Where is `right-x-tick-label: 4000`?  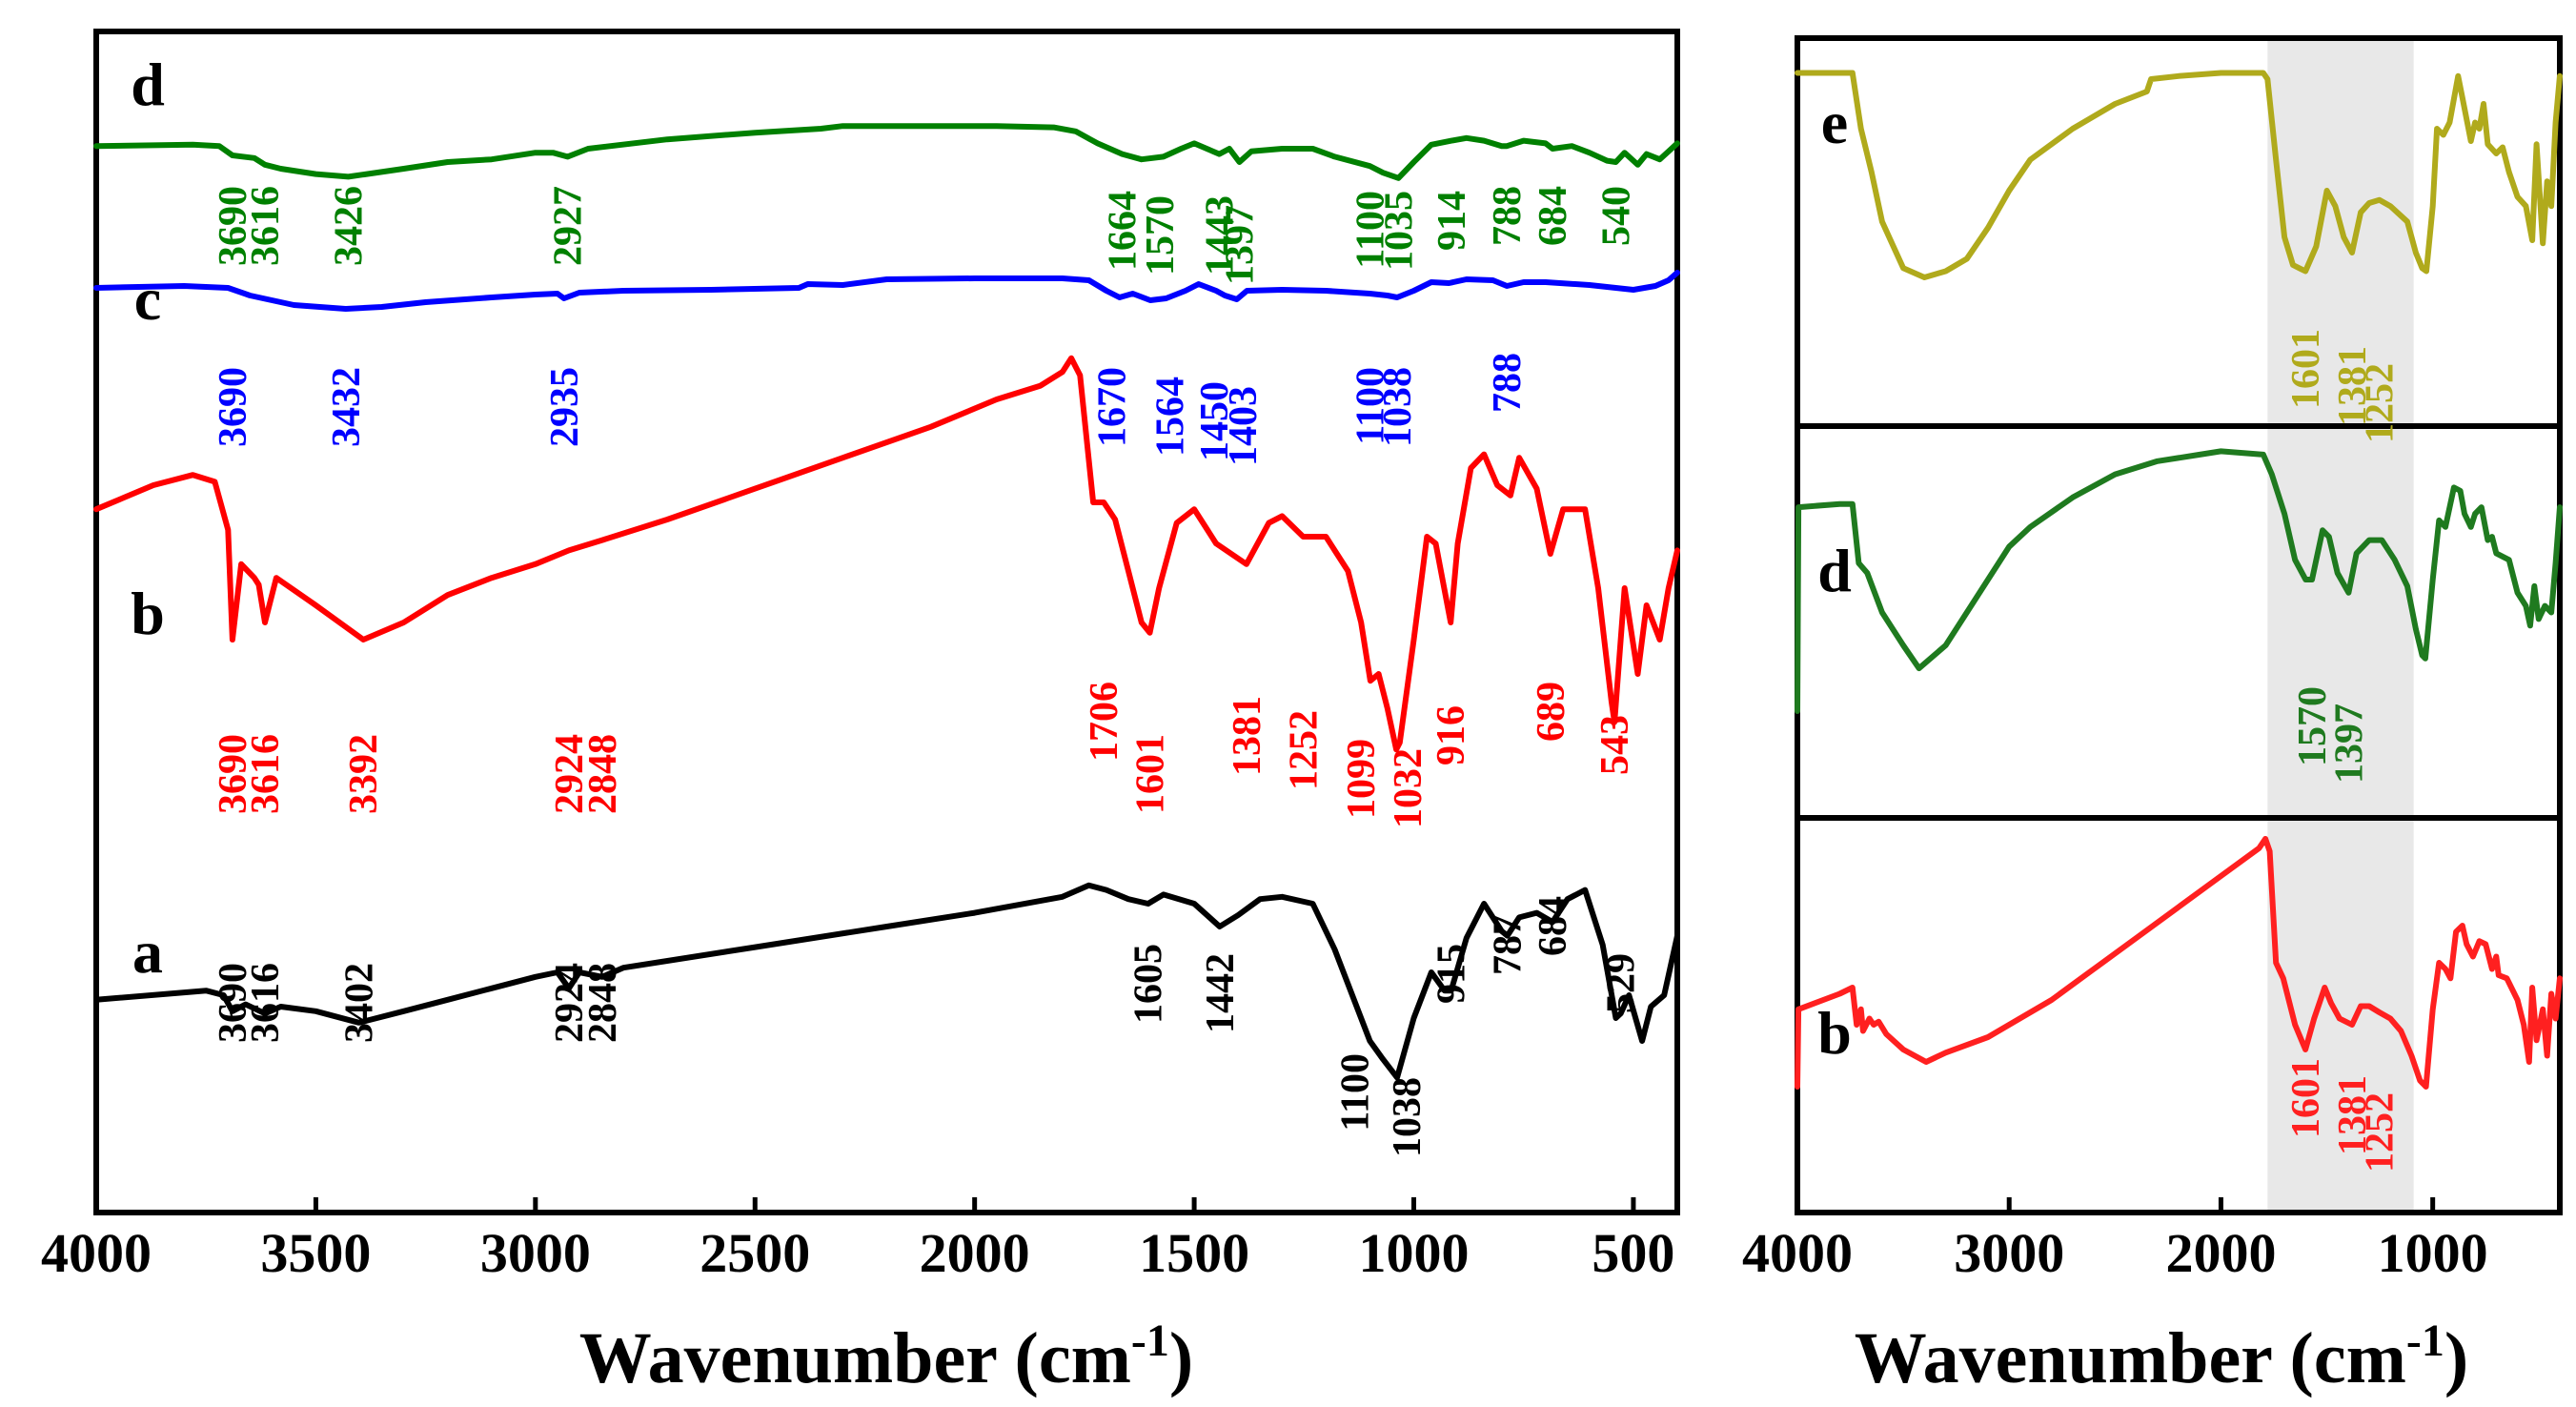
right-x-tick-label: 4000 is located at coordinates (1797, 1253).